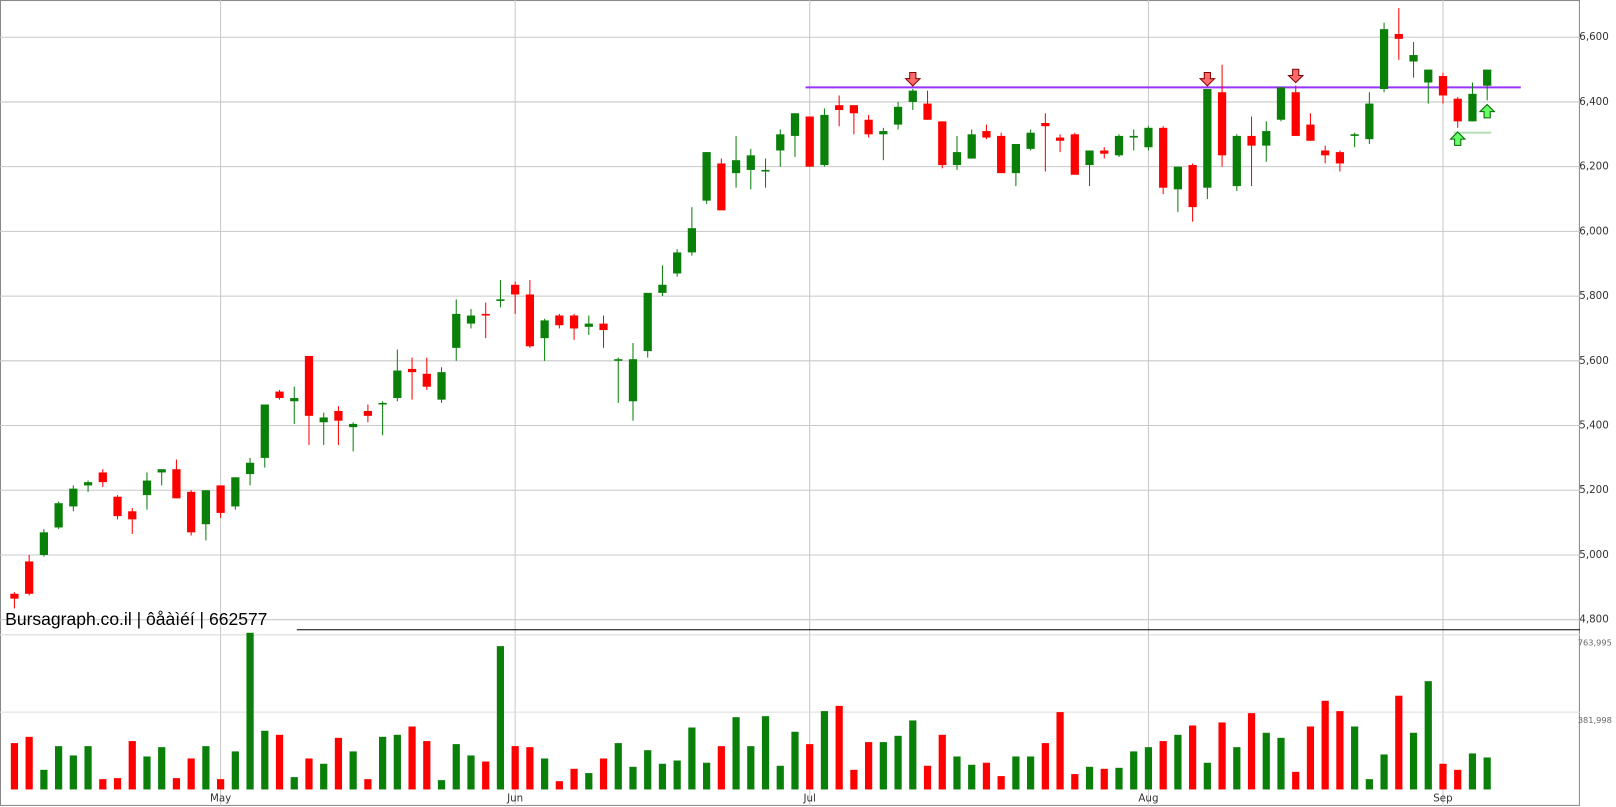 This screenshot has width=1616, height=807. I want to click on x-tick-label: Jun, so click(514, 799).